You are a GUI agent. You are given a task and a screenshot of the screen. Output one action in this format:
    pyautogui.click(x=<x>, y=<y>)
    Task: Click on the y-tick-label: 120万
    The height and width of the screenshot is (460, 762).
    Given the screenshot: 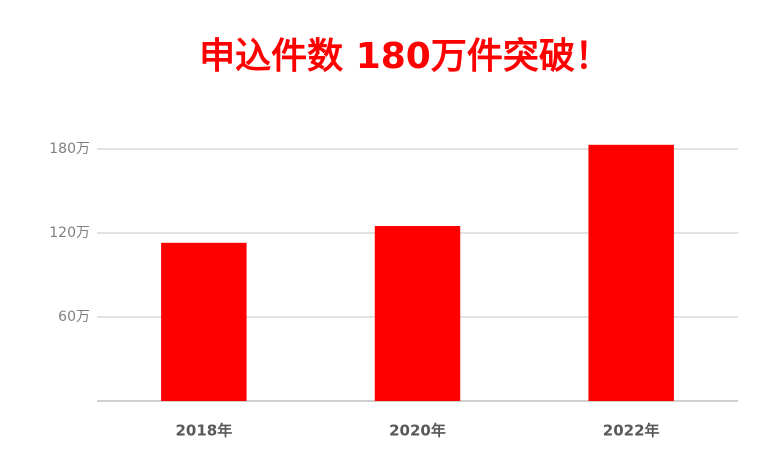 What is the action you would take?
    pyautogui.click(x=69, y=233)
    